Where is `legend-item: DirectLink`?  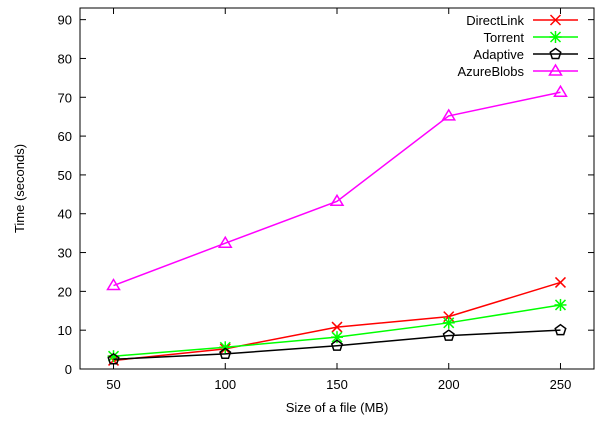 legend-item: DirectLink is located at coordinates (522, 20).